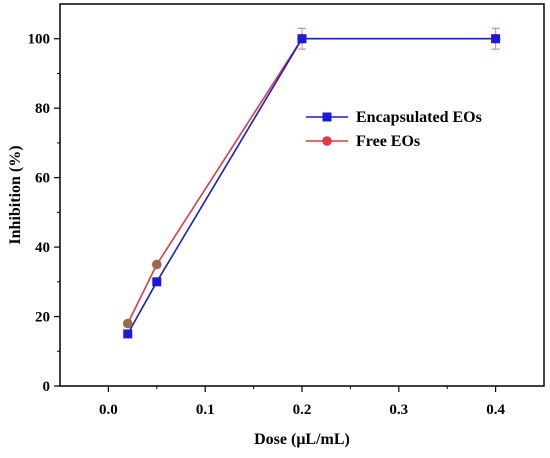  I want to click on y-tick-label: 60, so click(42, 179).